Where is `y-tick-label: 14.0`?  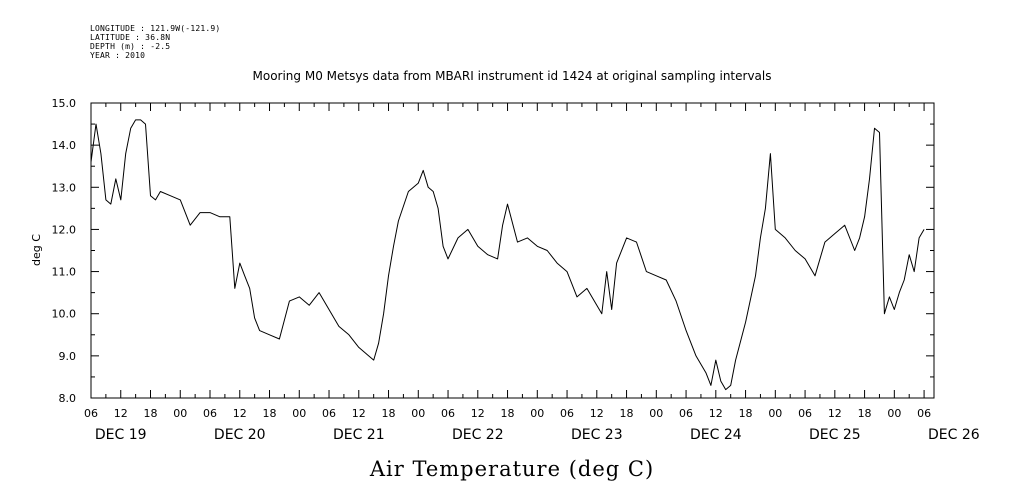
y-tick-label: 14.0 is located at coordinates (64, 145).